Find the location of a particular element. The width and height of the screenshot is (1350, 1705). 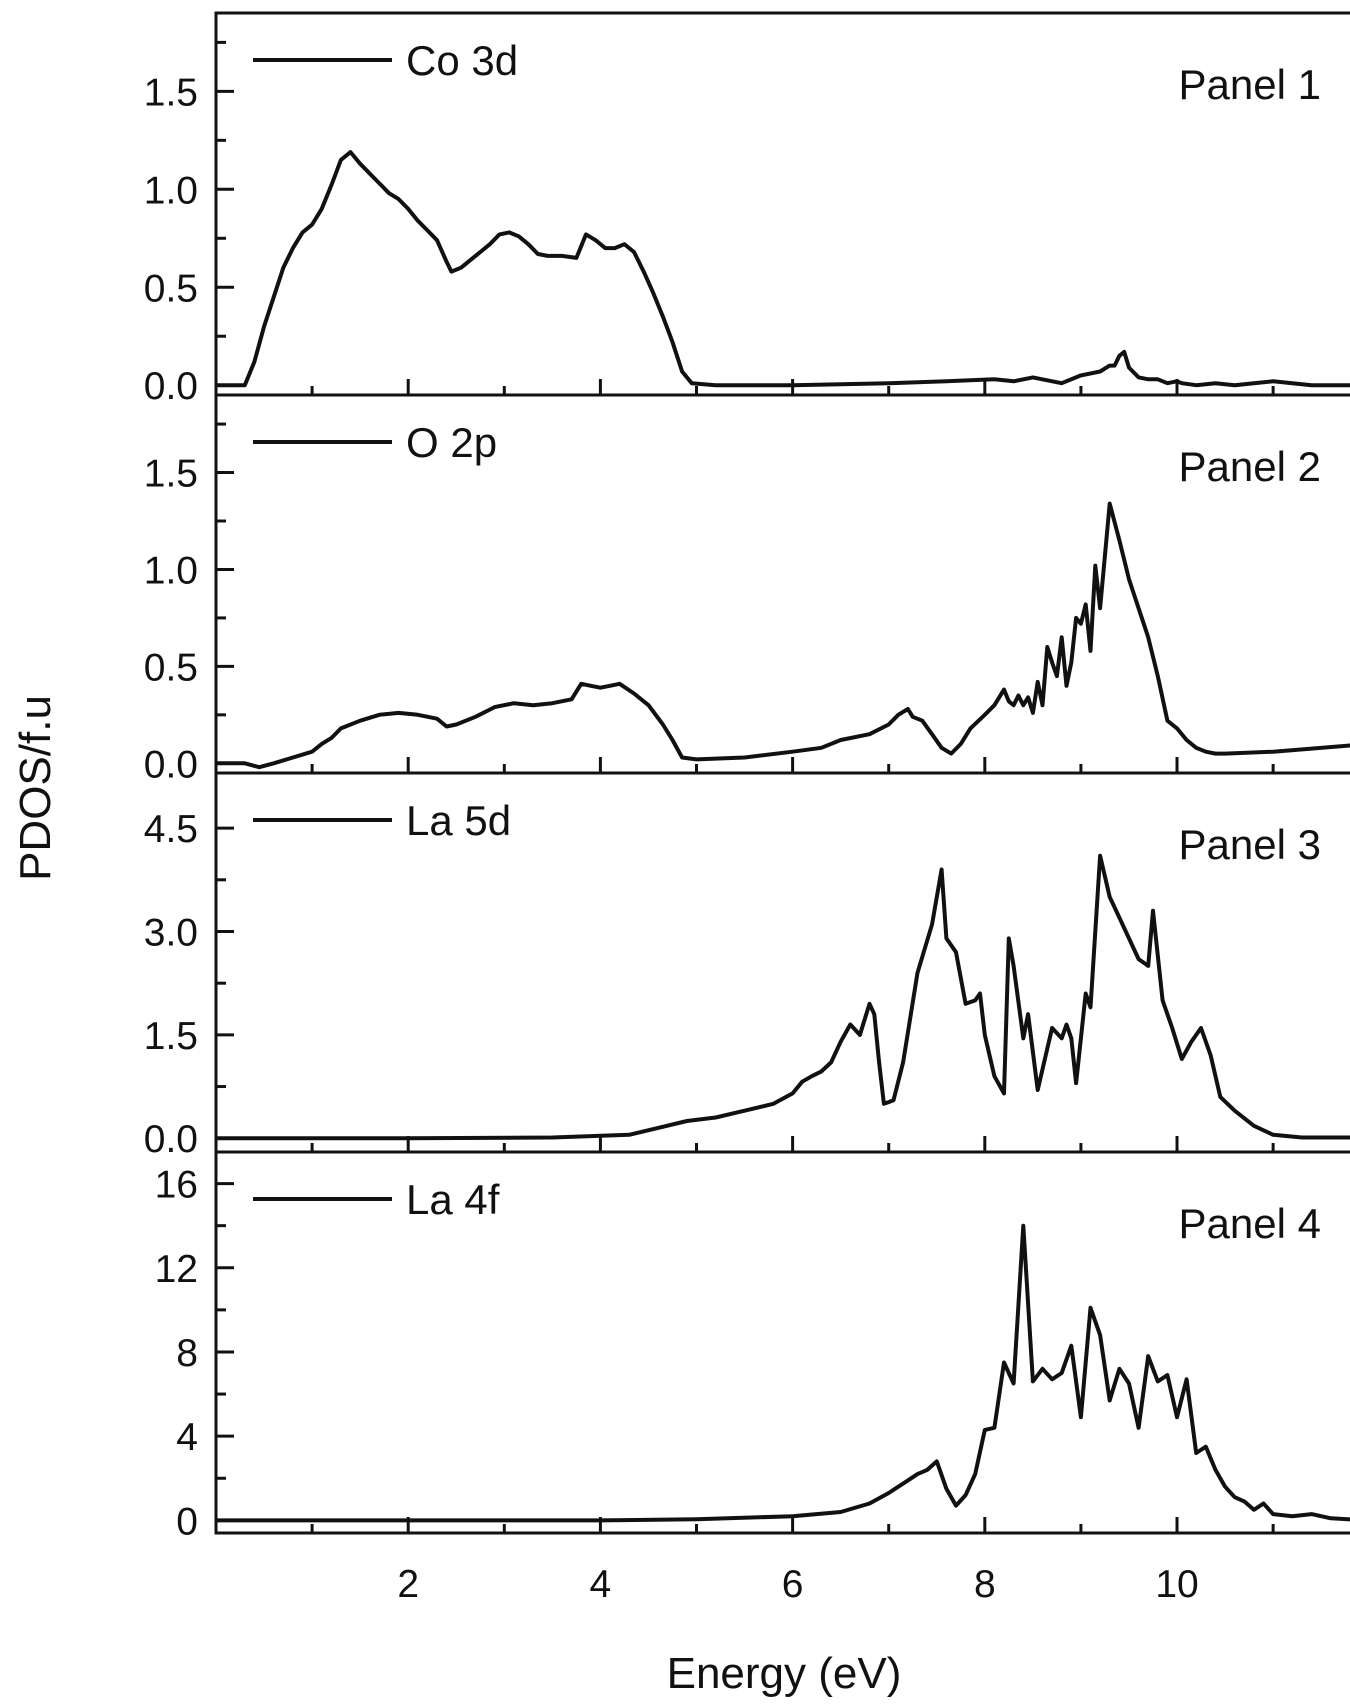

panel-label-3: Panel 3 is located at coordinates (1250, 844).